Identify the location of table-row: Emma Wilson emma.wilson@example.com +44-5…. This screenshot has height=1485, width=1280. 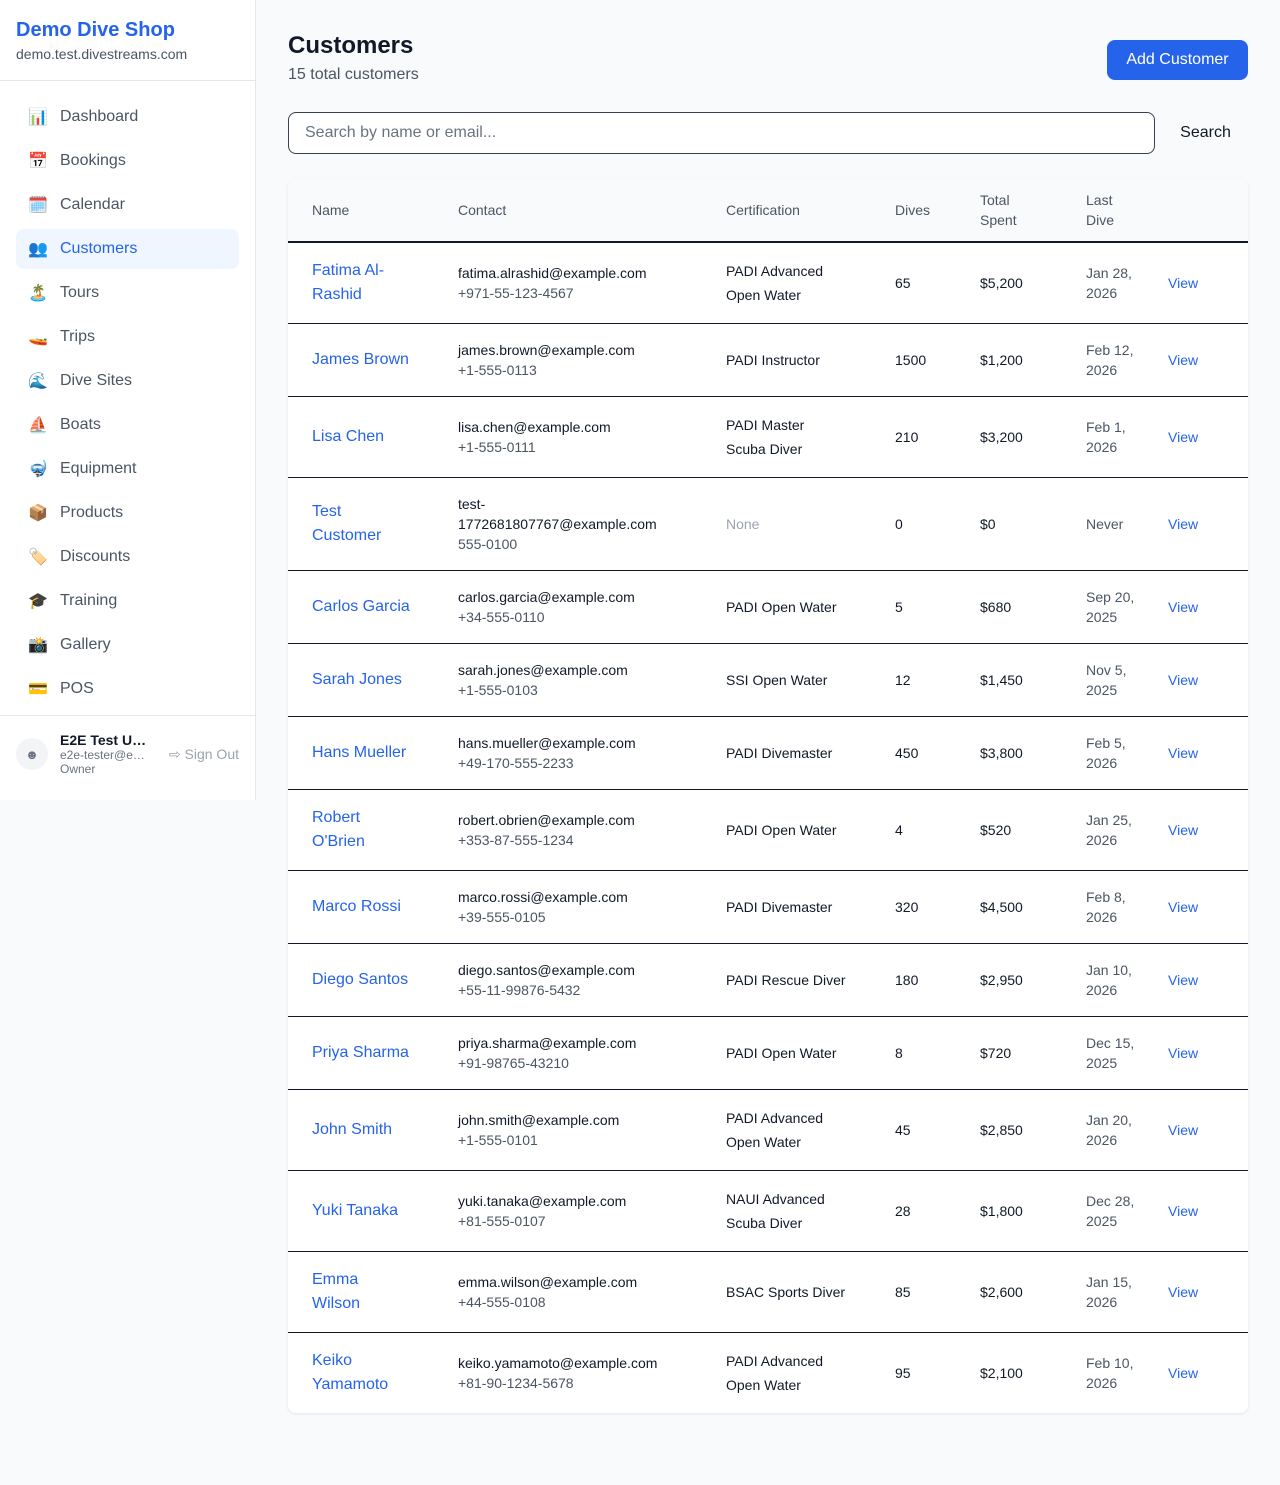
(768, 1292).